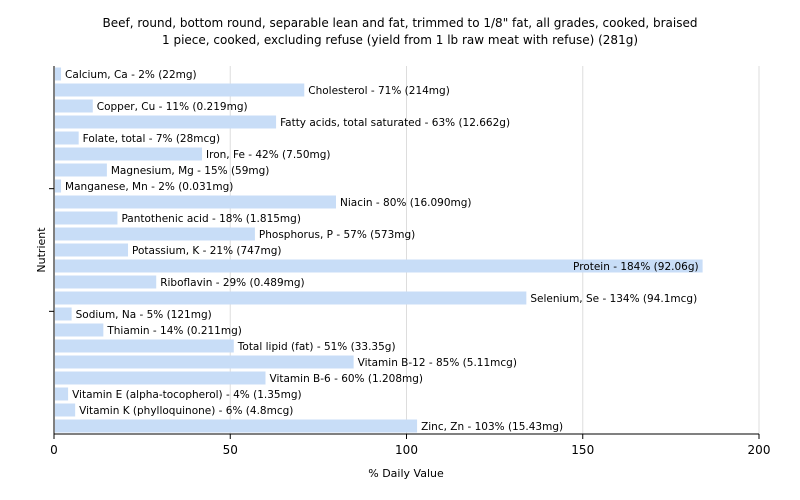 This screenshot has width=800, height=500. I want to click on bar-label: Vitamin B-12 - 85% (5.11mcg), so click(437, 363).